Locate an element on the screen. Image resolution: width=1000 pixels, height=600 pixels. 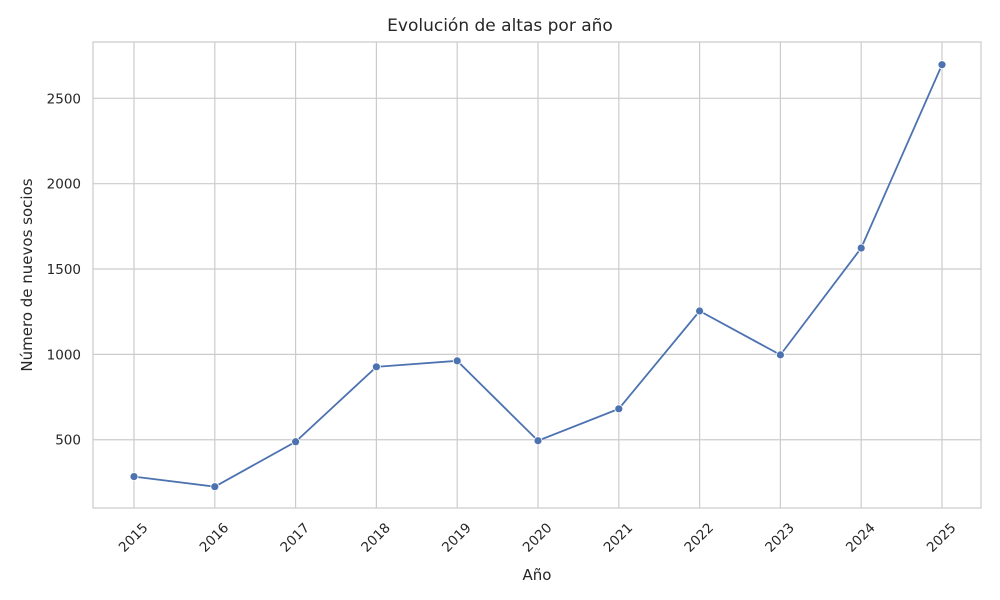
x-tick-label: 2020 is located at coordinates (538, 538).